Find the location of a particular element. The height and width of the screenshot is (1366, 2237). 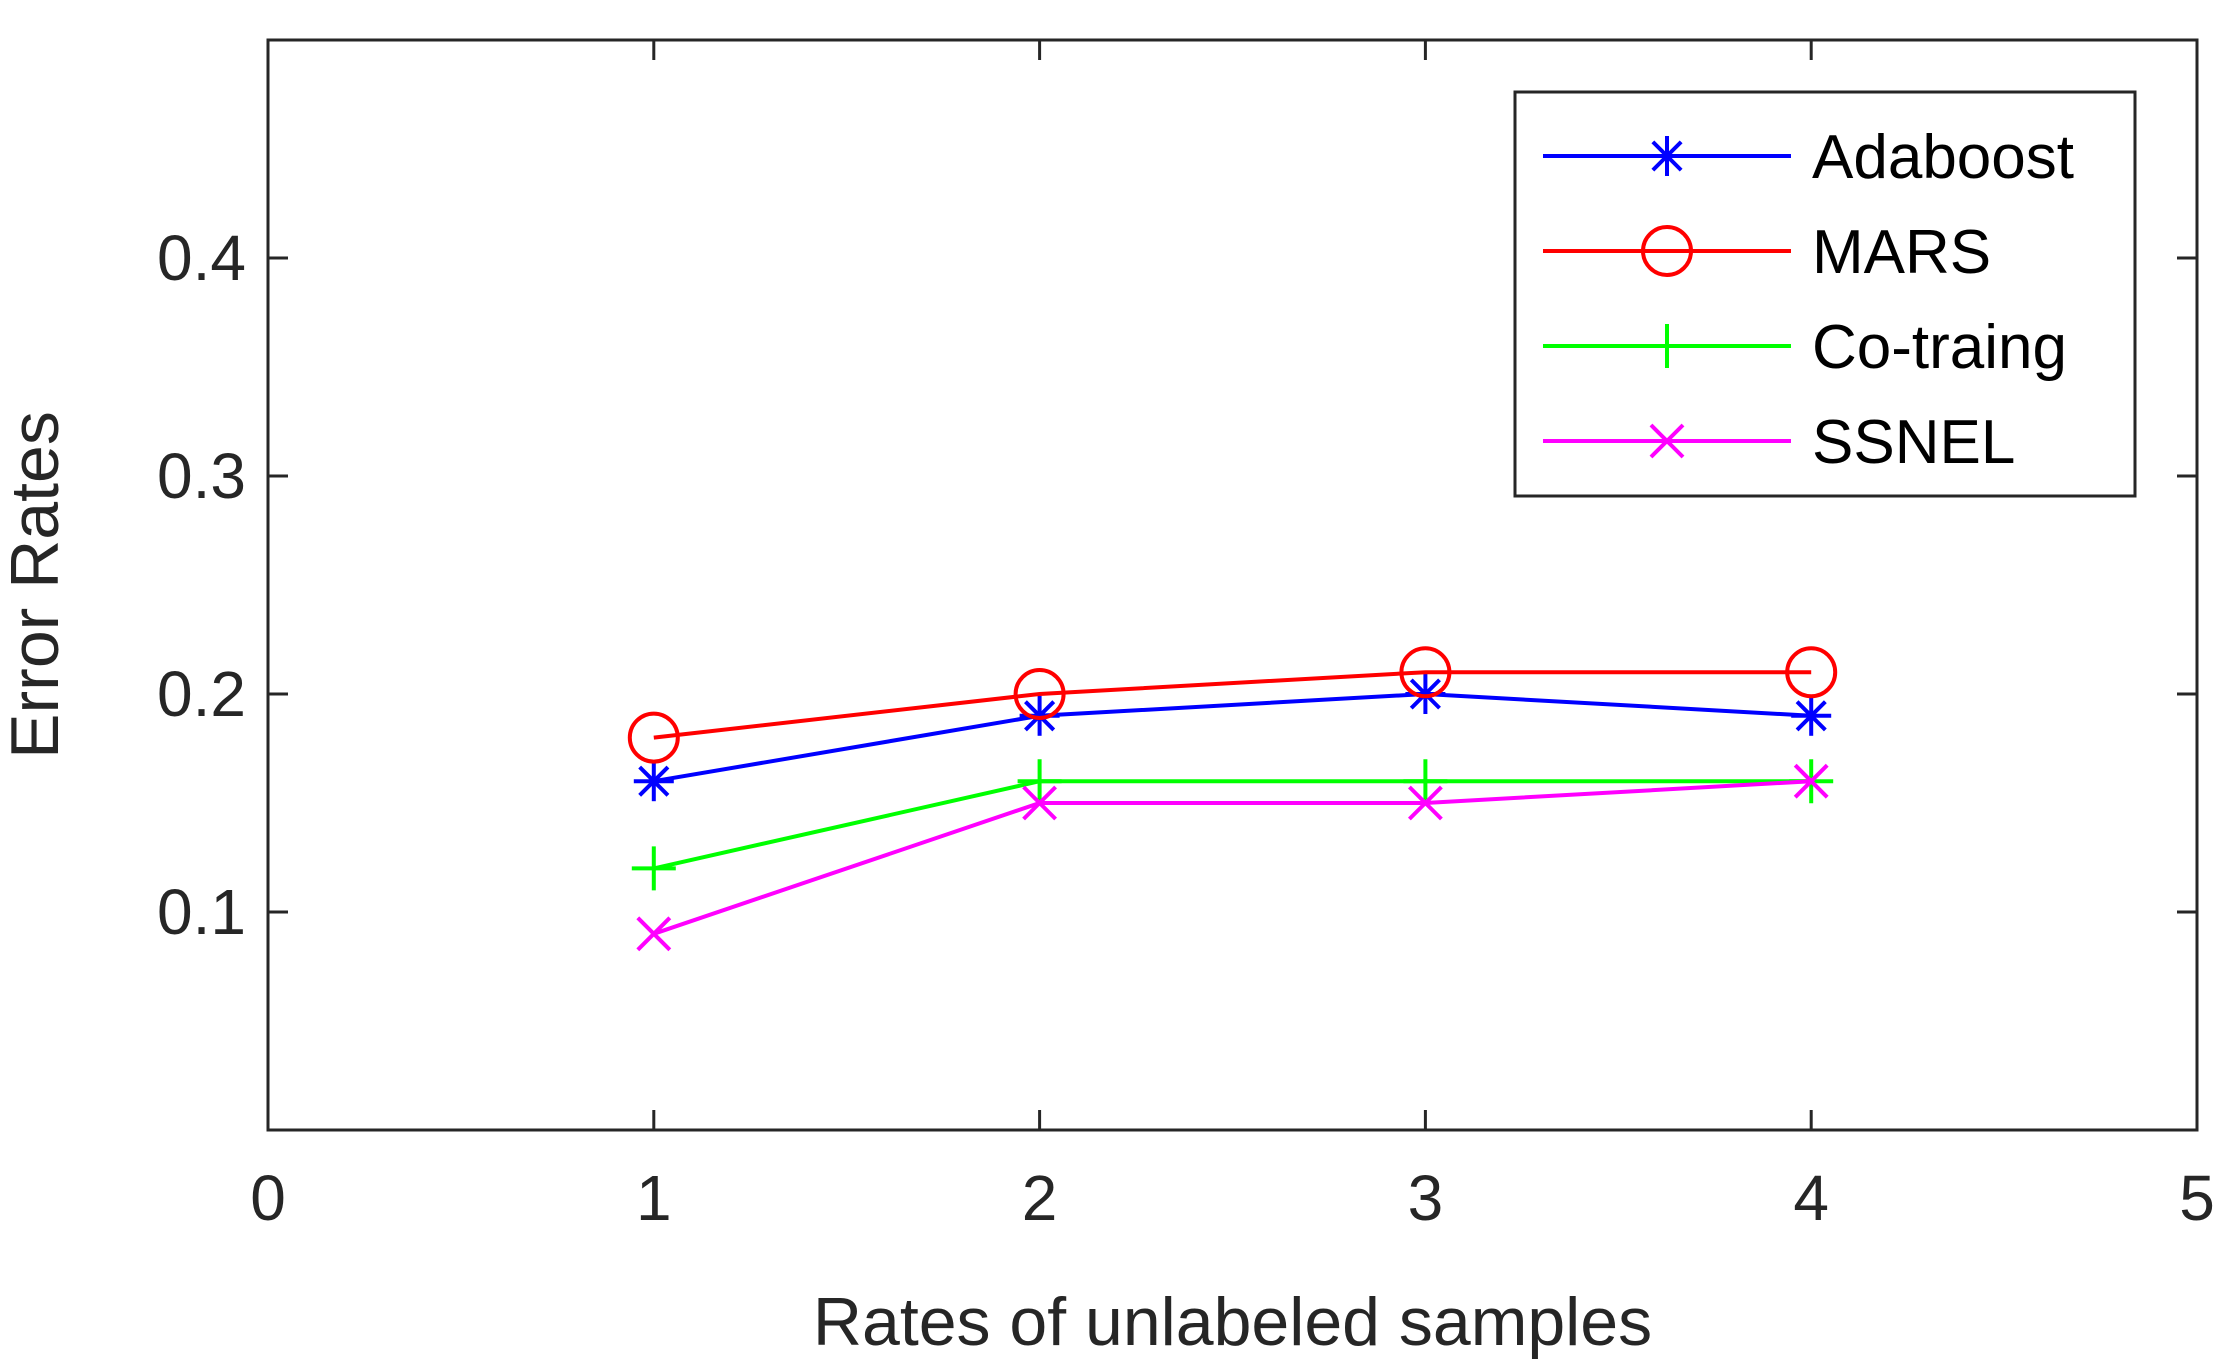

x-tick-label: 4 is located at coordinates (1811, 1198).